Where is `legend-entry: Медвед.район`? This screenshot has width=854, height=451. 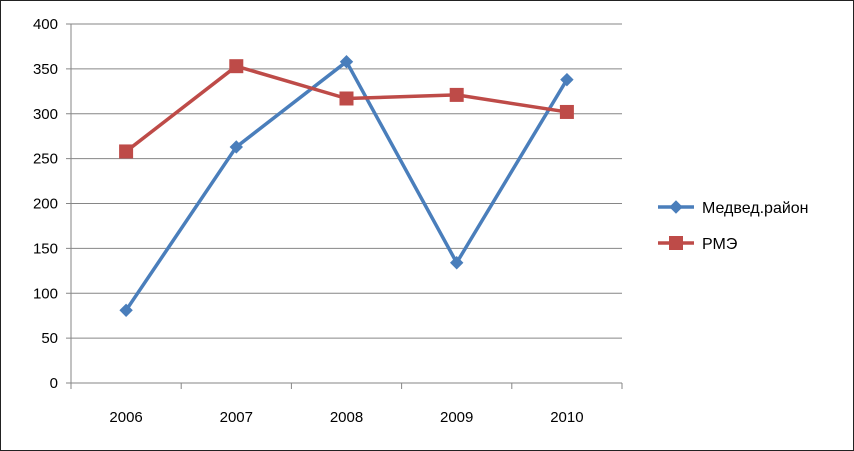
legend-entry: Медвед.район is located at coordinates (733, 208).